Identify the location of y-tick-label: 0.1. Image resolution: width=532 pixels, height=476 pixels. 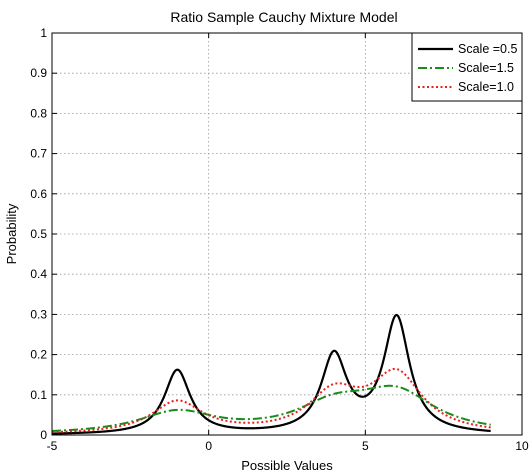
(38, 395).